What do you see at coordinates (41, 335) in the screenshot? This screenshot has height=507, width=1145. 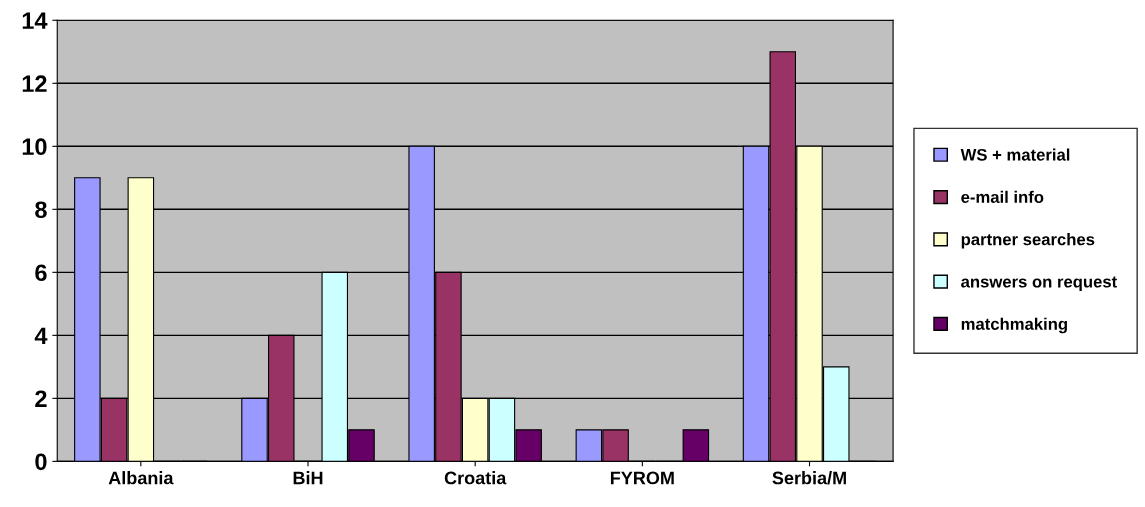 I see `y-tick-label: 4` at bounding box center [41, 335].